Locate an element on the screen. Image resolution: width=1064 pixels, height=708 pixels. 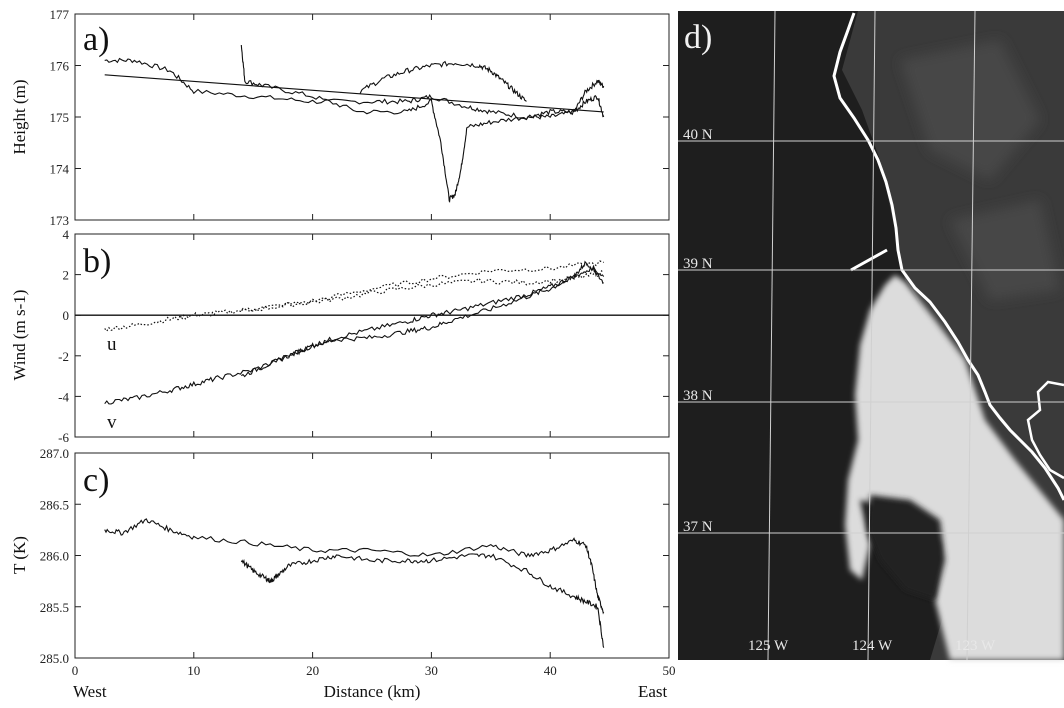
y-tick-label: 285.0 is located at coordinates (54, 658).